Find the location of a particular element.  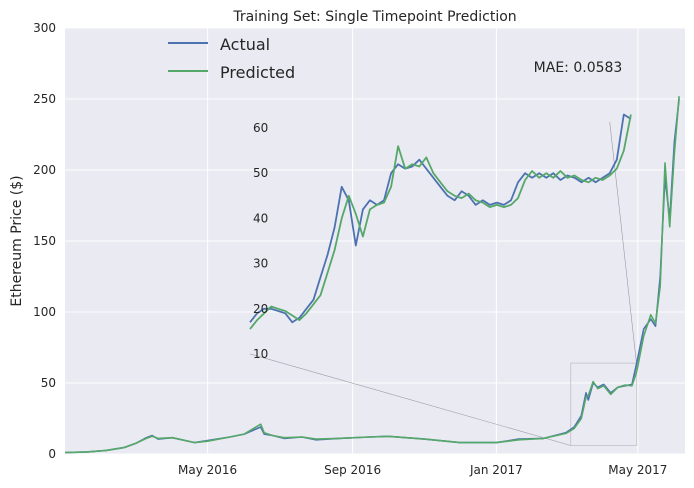

y-tick-label: 150 is located at coordinates (44, 241).